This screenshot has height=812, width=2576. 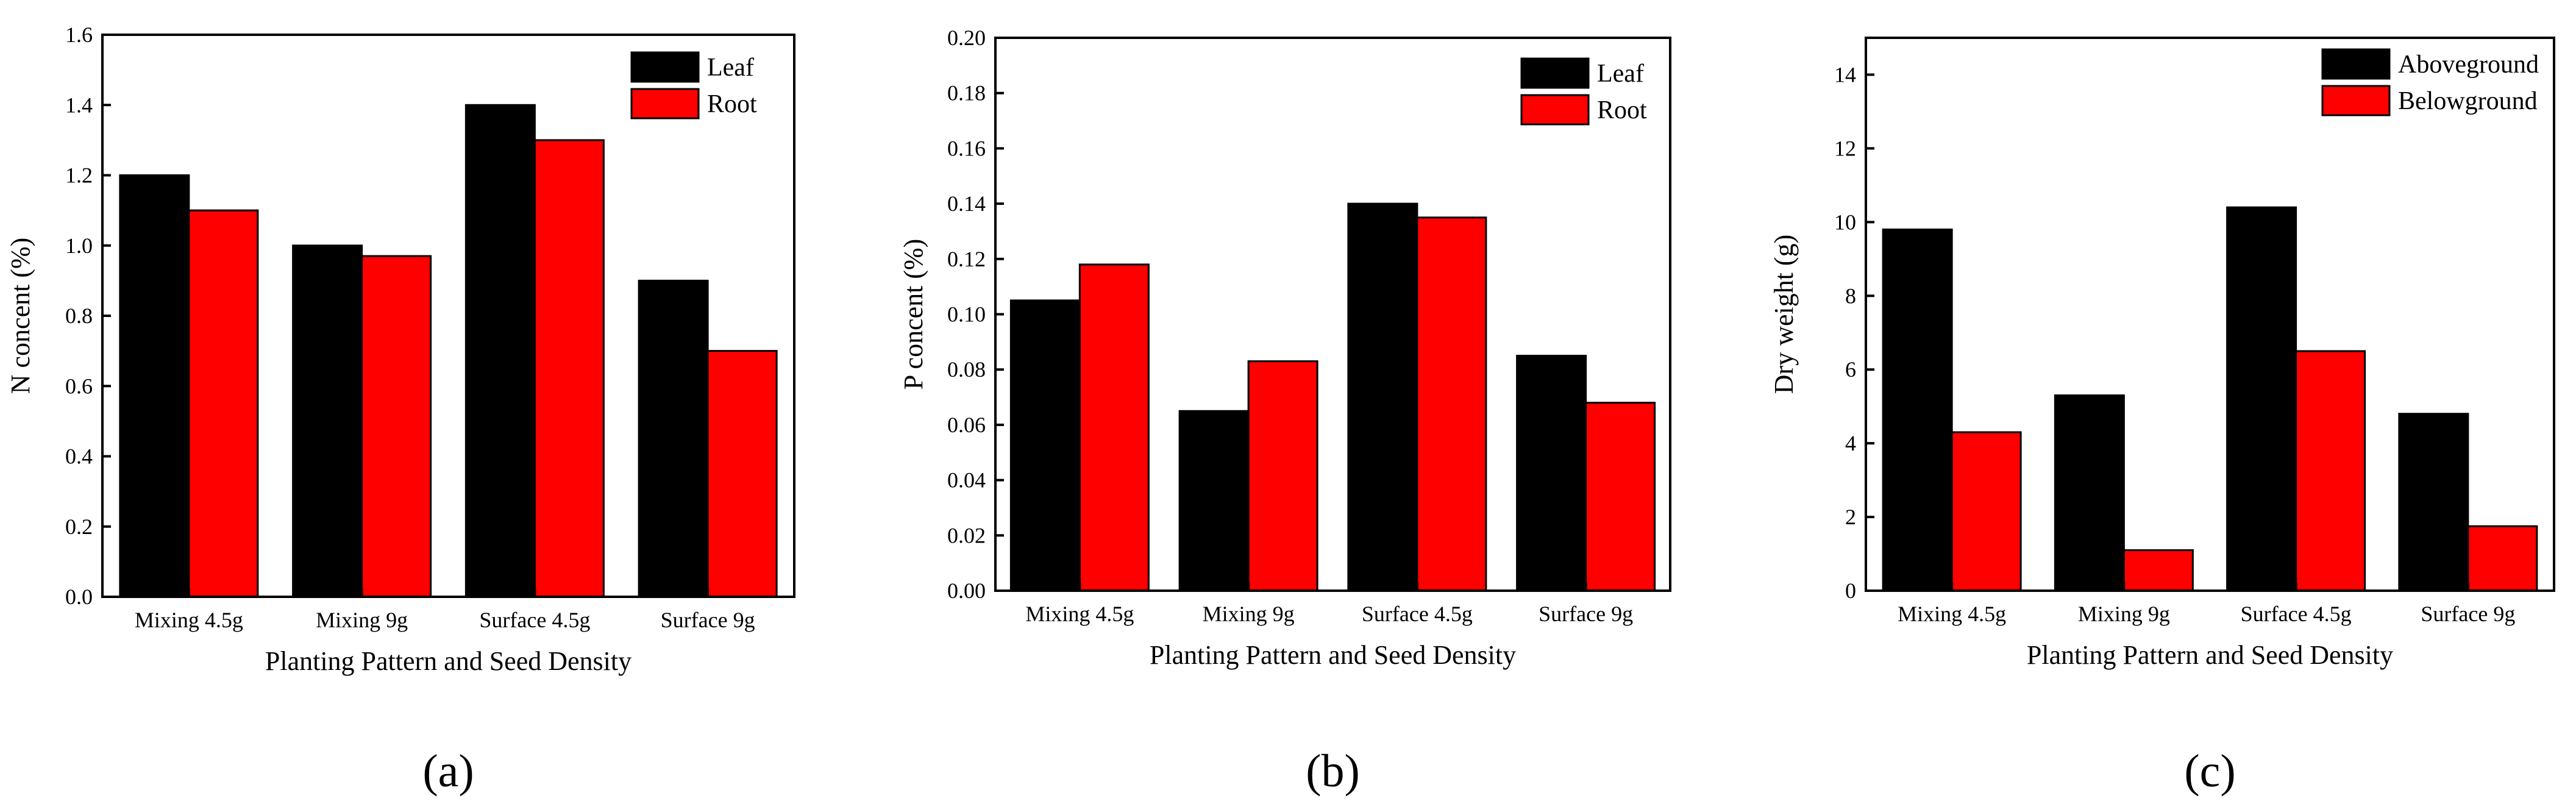 I want to click on y-tick-label: 1.2, so click(x=79, y=176).